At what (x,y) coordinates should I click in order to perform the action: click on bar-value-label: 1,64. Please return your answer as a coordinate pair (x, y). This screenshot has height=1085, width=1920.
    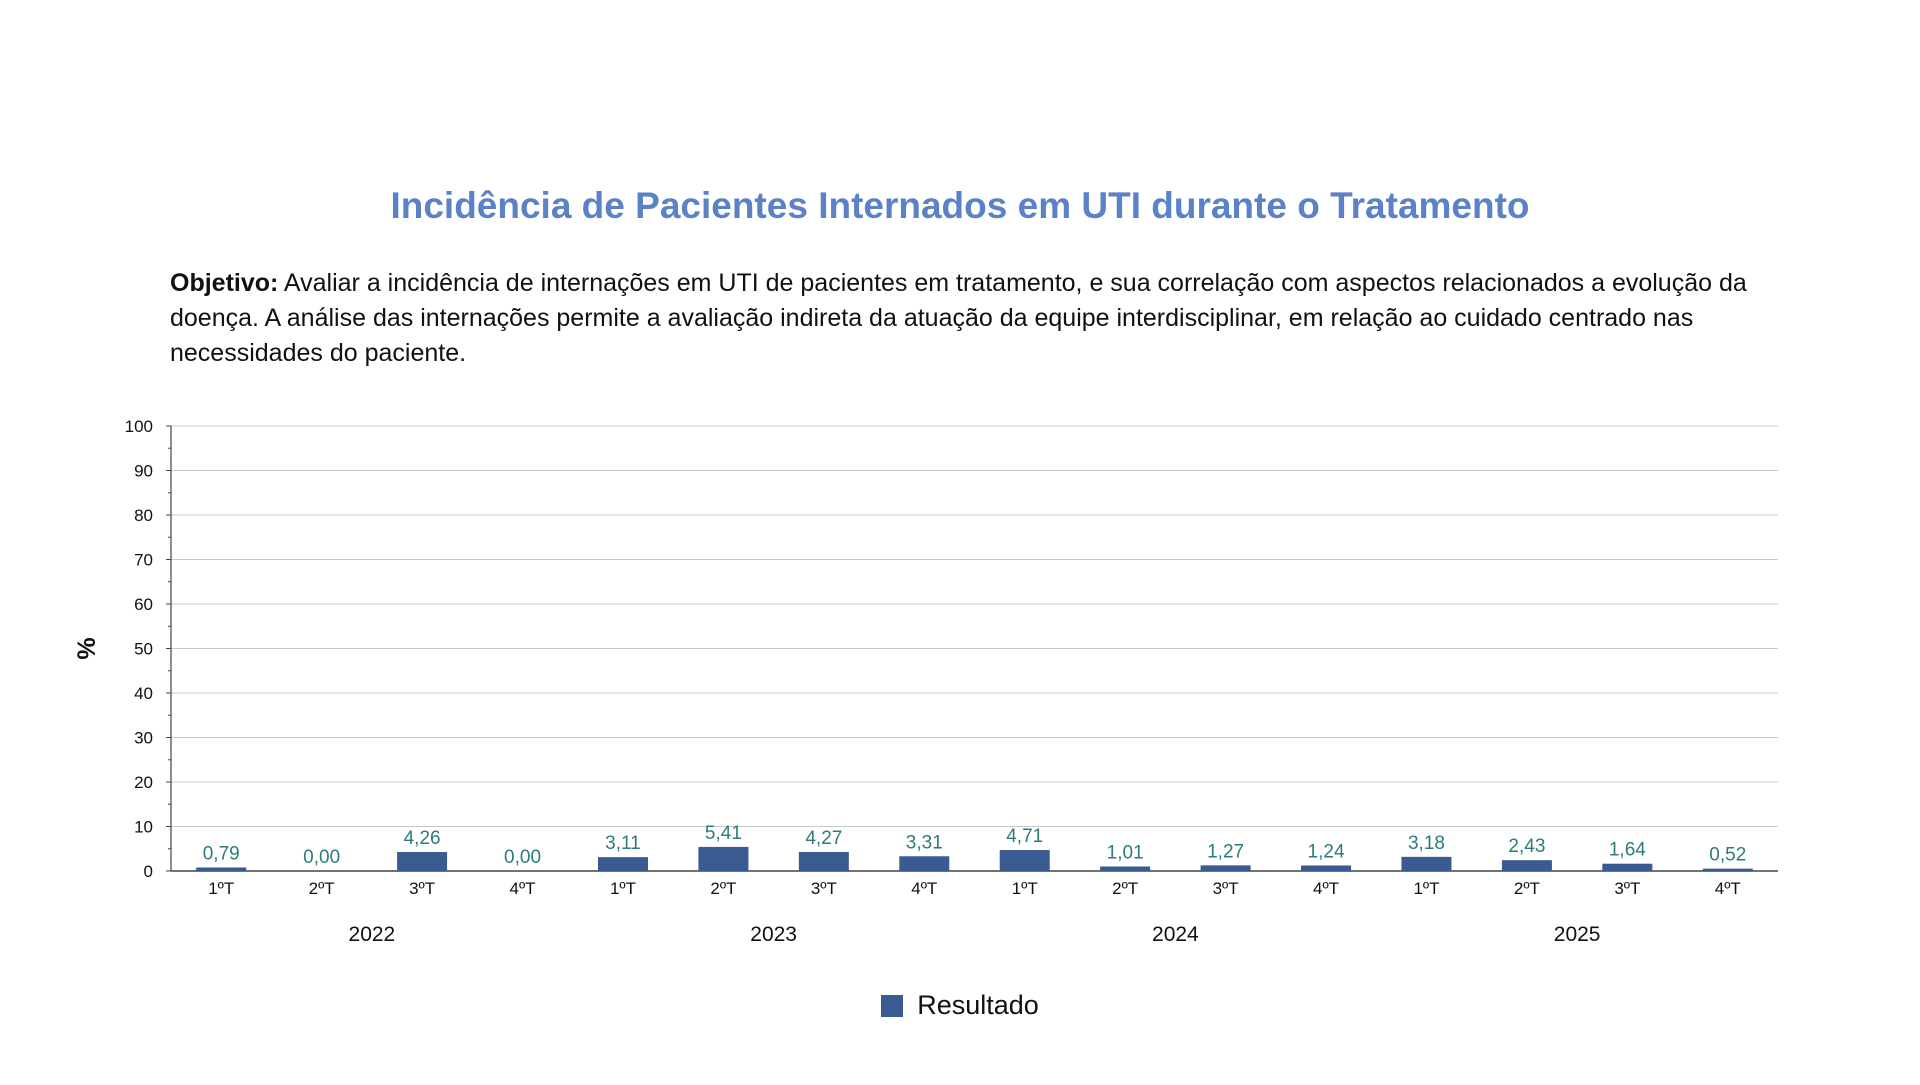
    Looking at the image, I should click on (1627, 850).